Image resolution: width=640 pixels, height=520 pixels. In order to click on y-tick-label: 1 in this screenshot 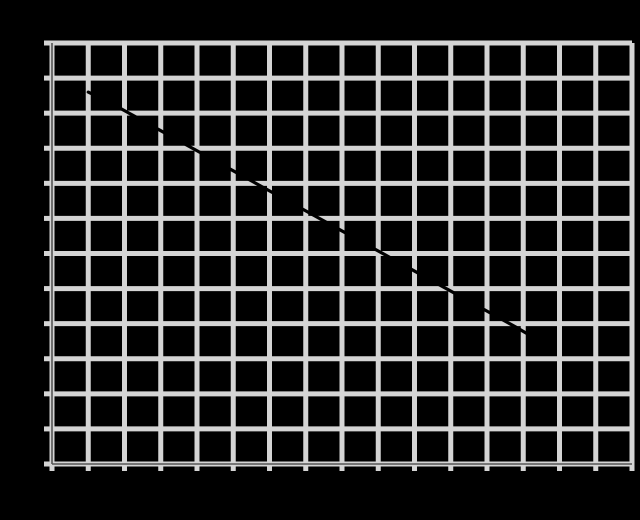, I will do `click(36, 430)`.